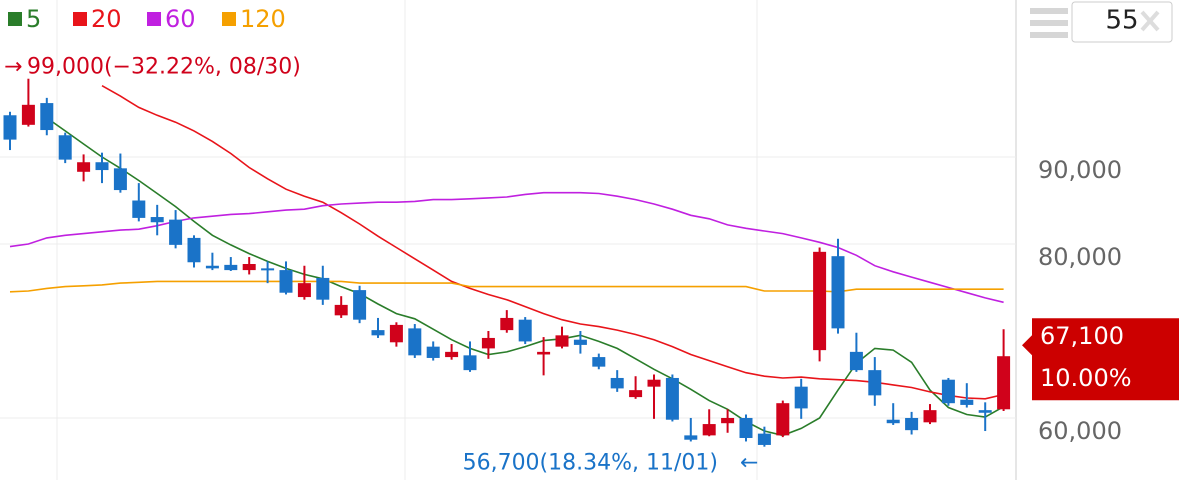  What do you see at coordinates (1086, 378) in the screenshot?
I see `price-tag-change: 10.00%` at bounding box center [1086, 378].